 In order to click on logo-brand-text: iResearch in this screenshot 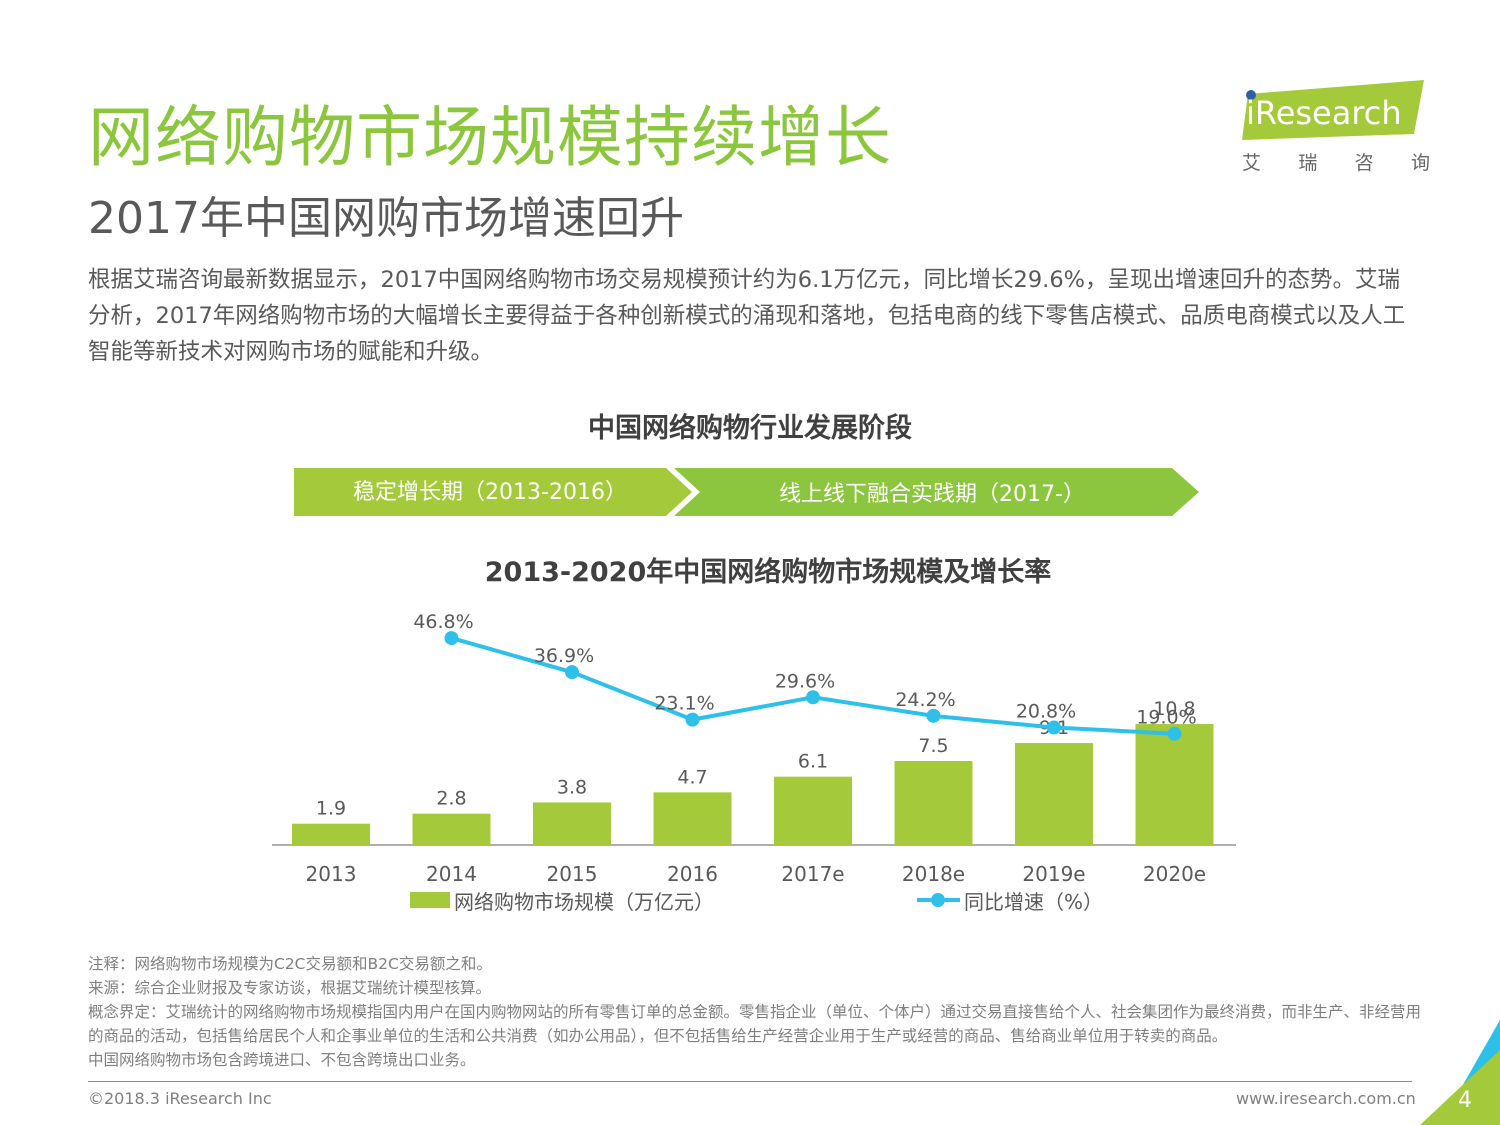, I will do `click(1324, 113)`.